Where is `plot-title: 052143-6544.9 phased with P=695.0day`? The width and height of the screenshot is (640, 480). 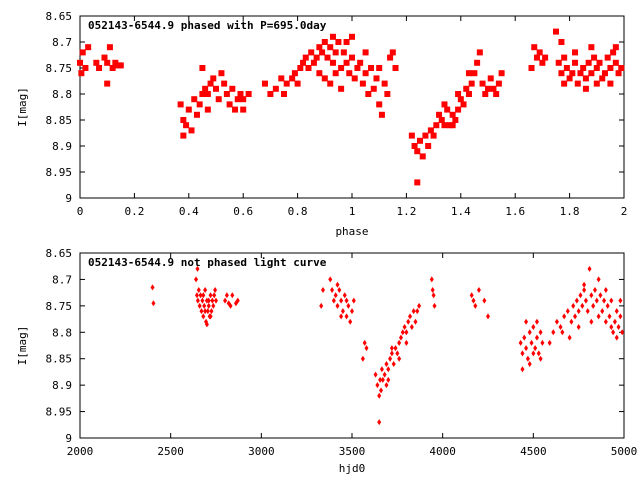
plot-title: 052143-6544.9 phased with P=695.0day is located at coordinates (207, 25).